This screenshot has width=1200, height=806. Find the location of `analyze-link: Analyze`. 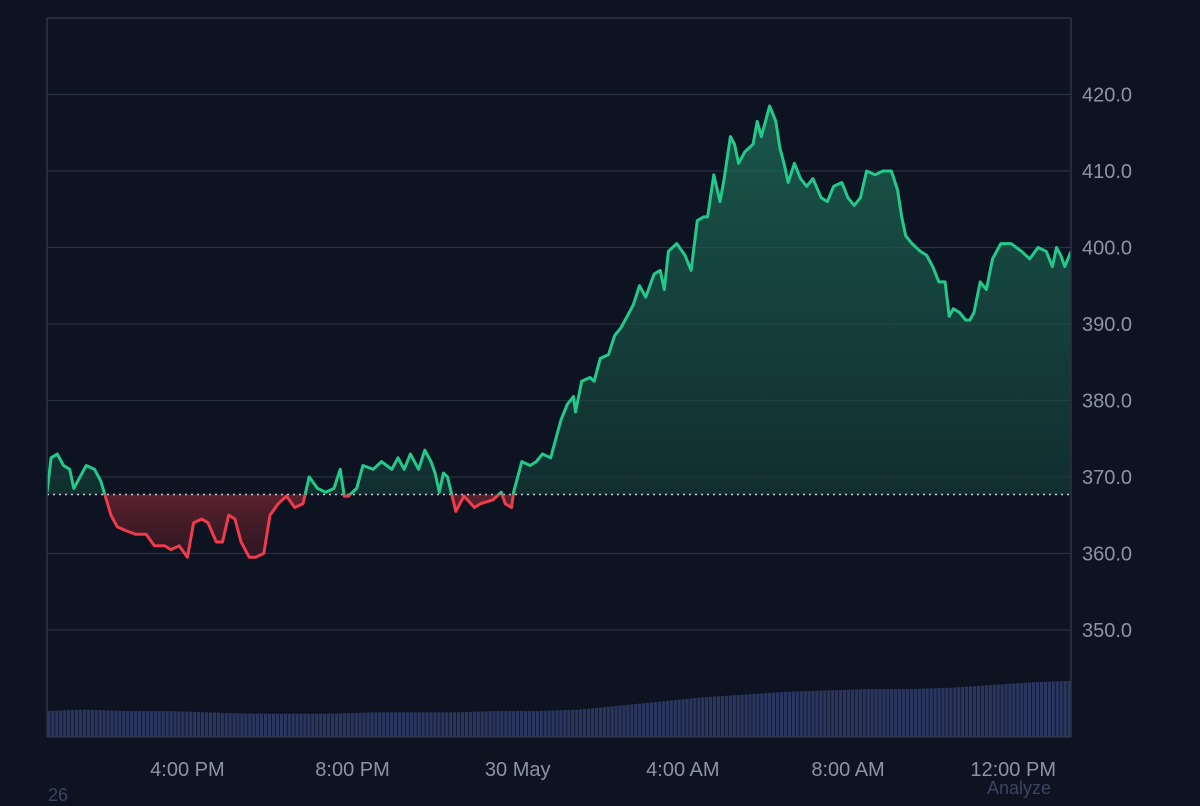

analyze-link: Analyze is located at coordinates (1019, 788).